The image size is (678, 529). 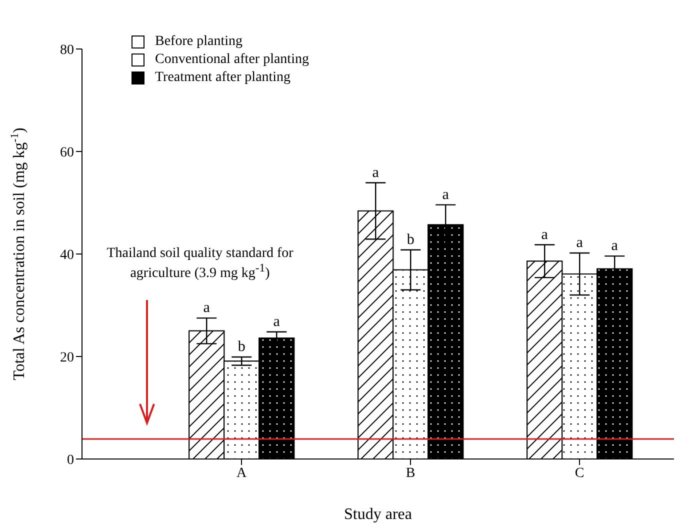 What do you see at coordinates (242, 473) in the screenshot?
I see `x-tick-label: A` at bounding box center [242, 473].